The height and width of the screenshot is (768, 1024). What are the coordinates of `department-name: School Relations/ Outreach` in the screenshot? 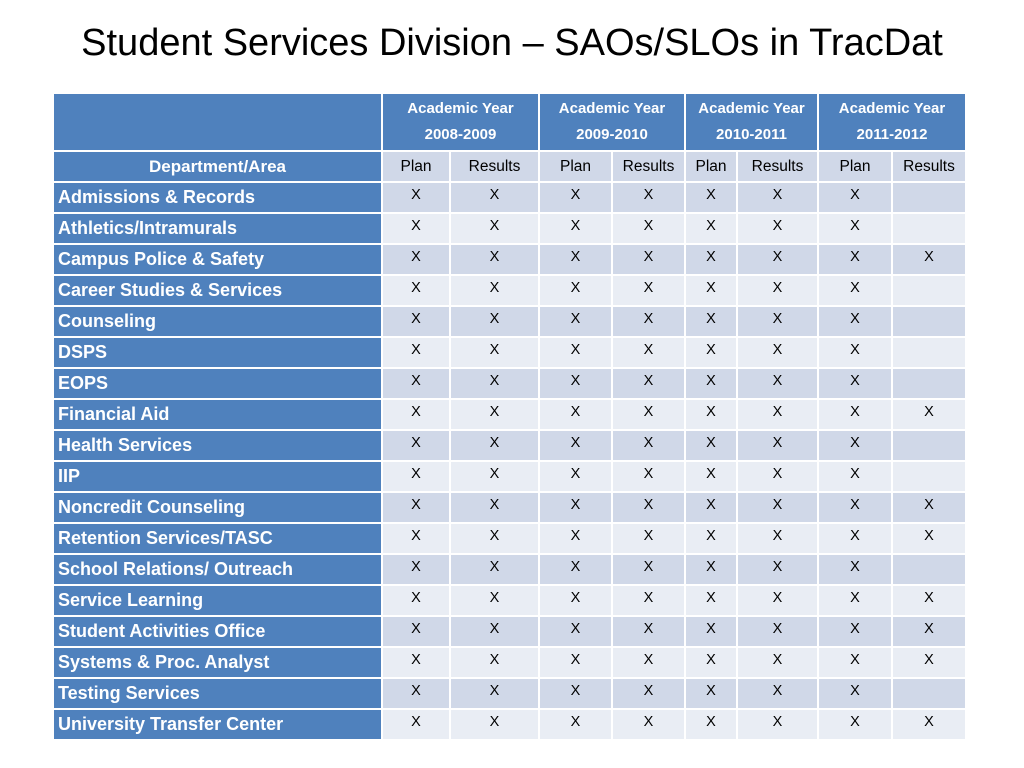 It's located at (217, 569).